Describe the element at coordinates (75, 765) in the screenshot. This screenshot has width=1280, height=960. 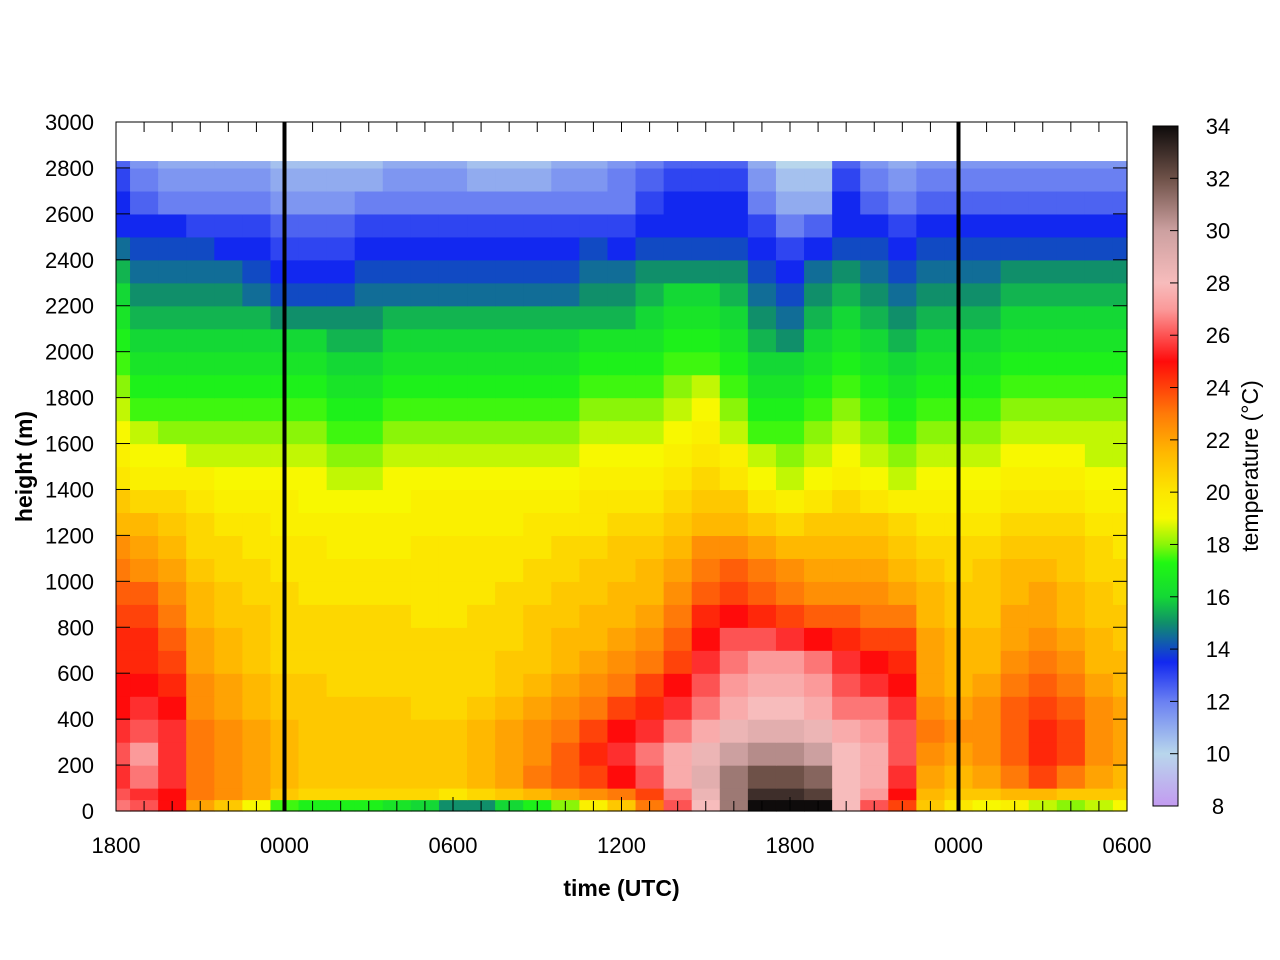
I see `y-tick-label: 200` at that location.